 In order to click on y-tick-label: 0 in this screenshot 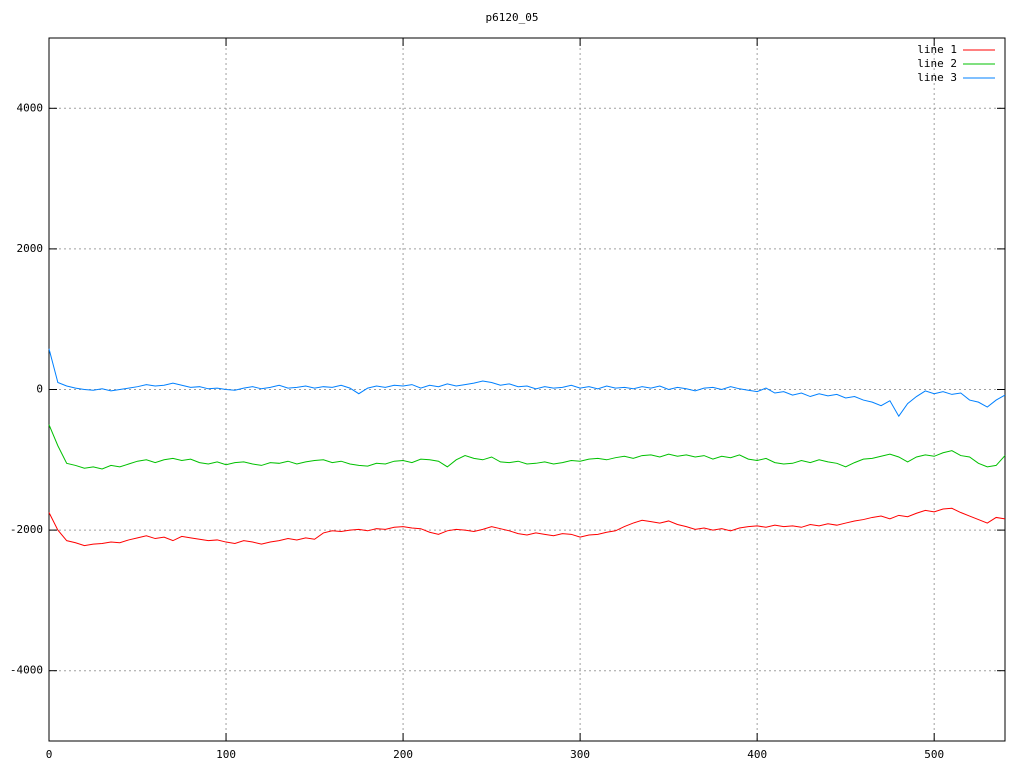, I will do `click(39, 389)`.